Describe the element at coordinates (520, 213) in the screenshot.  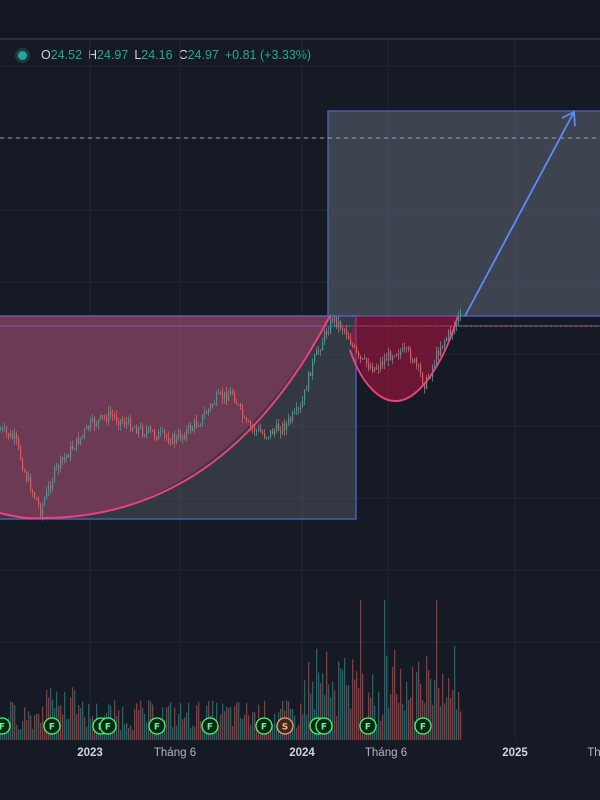
I see `target-arrow` at that location.